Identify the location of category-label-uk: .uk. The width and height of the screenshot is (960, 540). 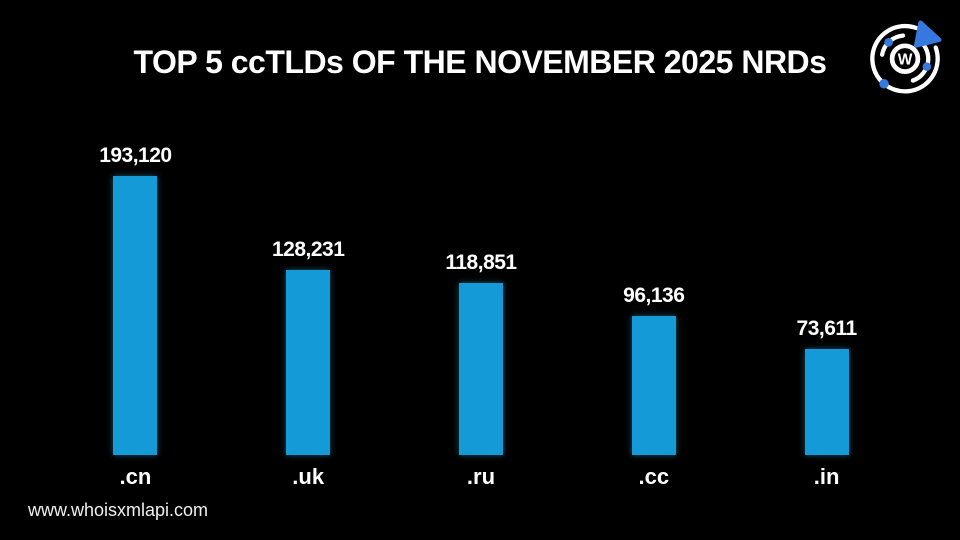
(308, 476).